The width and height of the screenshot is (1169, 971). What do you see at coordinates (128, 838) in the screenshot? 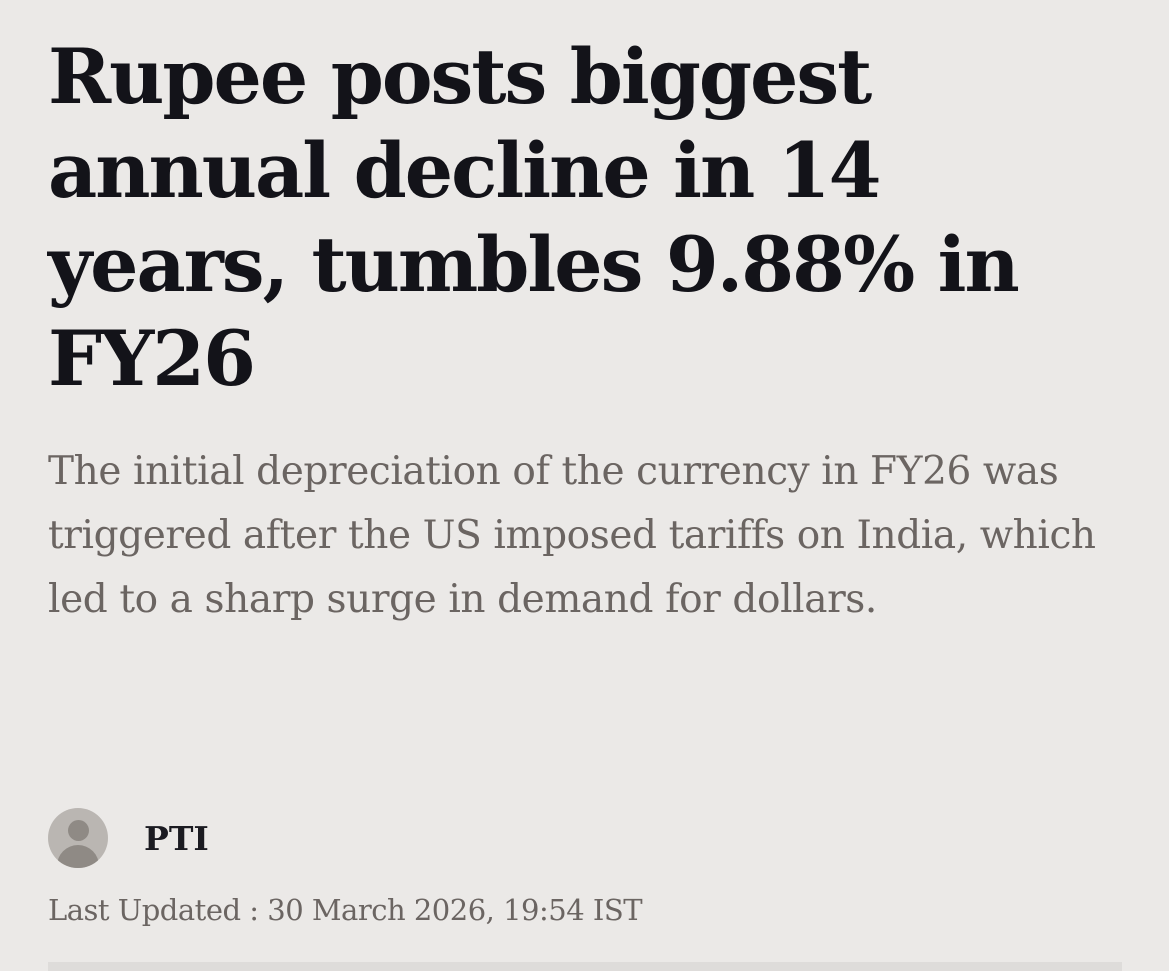
I see `byline: PTI` at bounding box center [128, 838].